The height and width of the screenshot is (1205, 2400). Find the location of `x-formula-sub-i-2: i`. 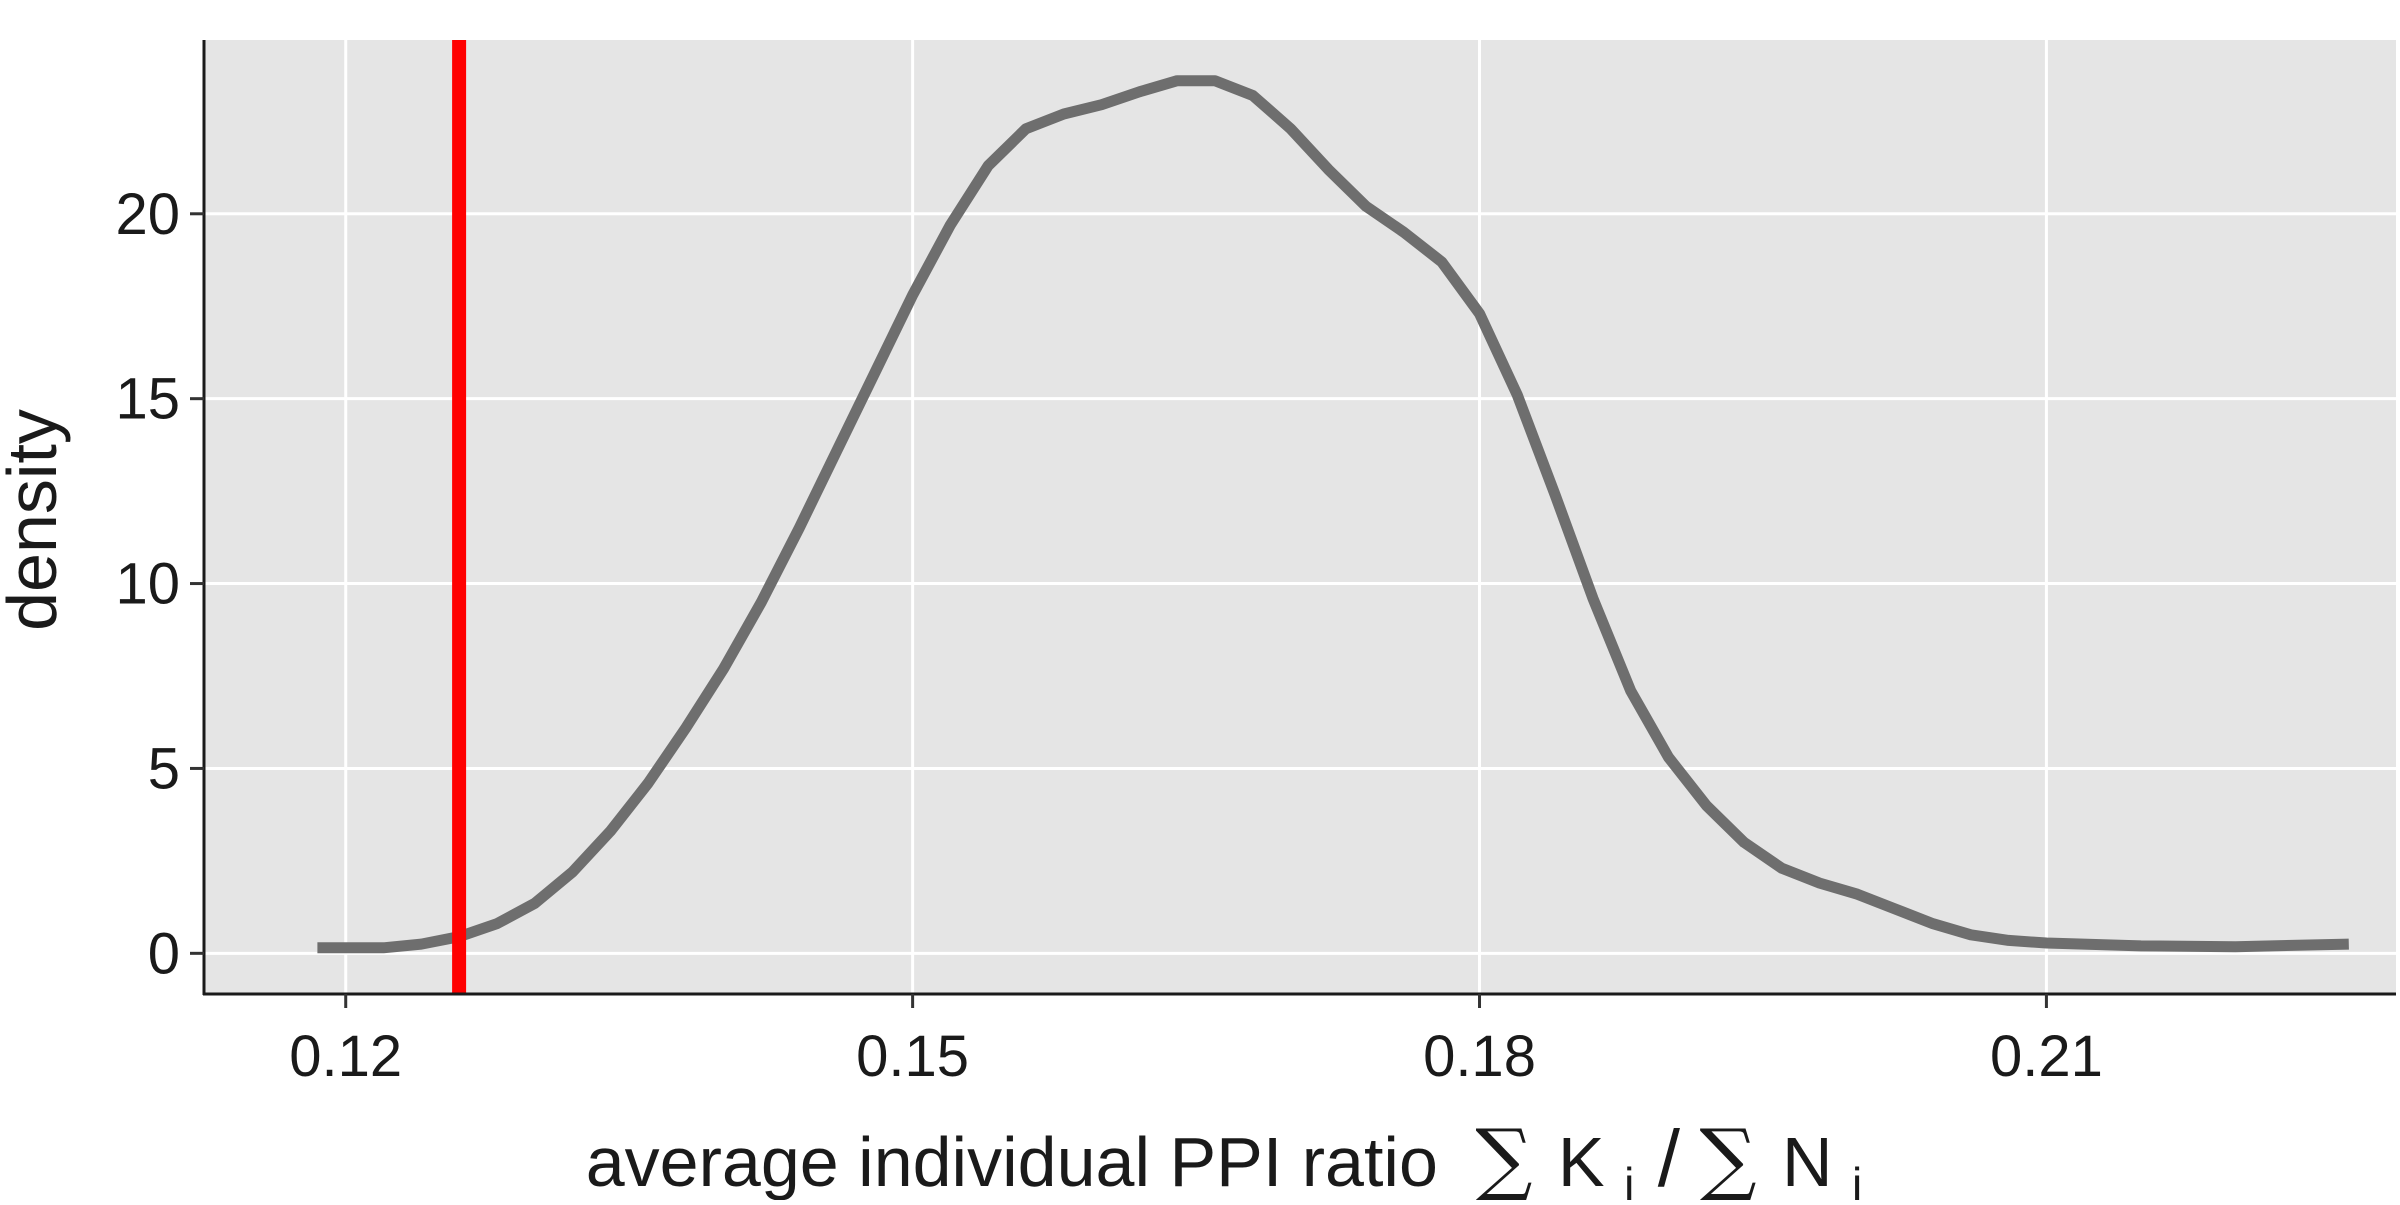

x-formula-sub-i-2: i is located at coordinates (1857, 1179).